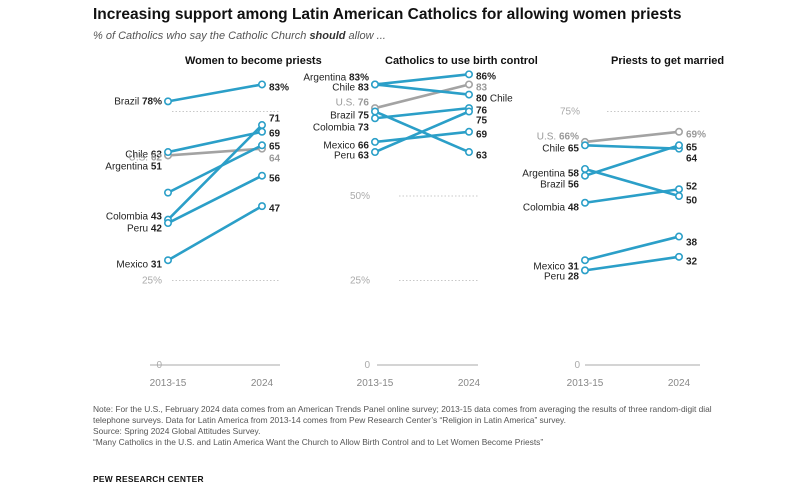 This screenshot has height=500, width=800. Describe the element at coordinates (560, 149) in the screenshot. I see `data-label-start: Chile 65` at that location.